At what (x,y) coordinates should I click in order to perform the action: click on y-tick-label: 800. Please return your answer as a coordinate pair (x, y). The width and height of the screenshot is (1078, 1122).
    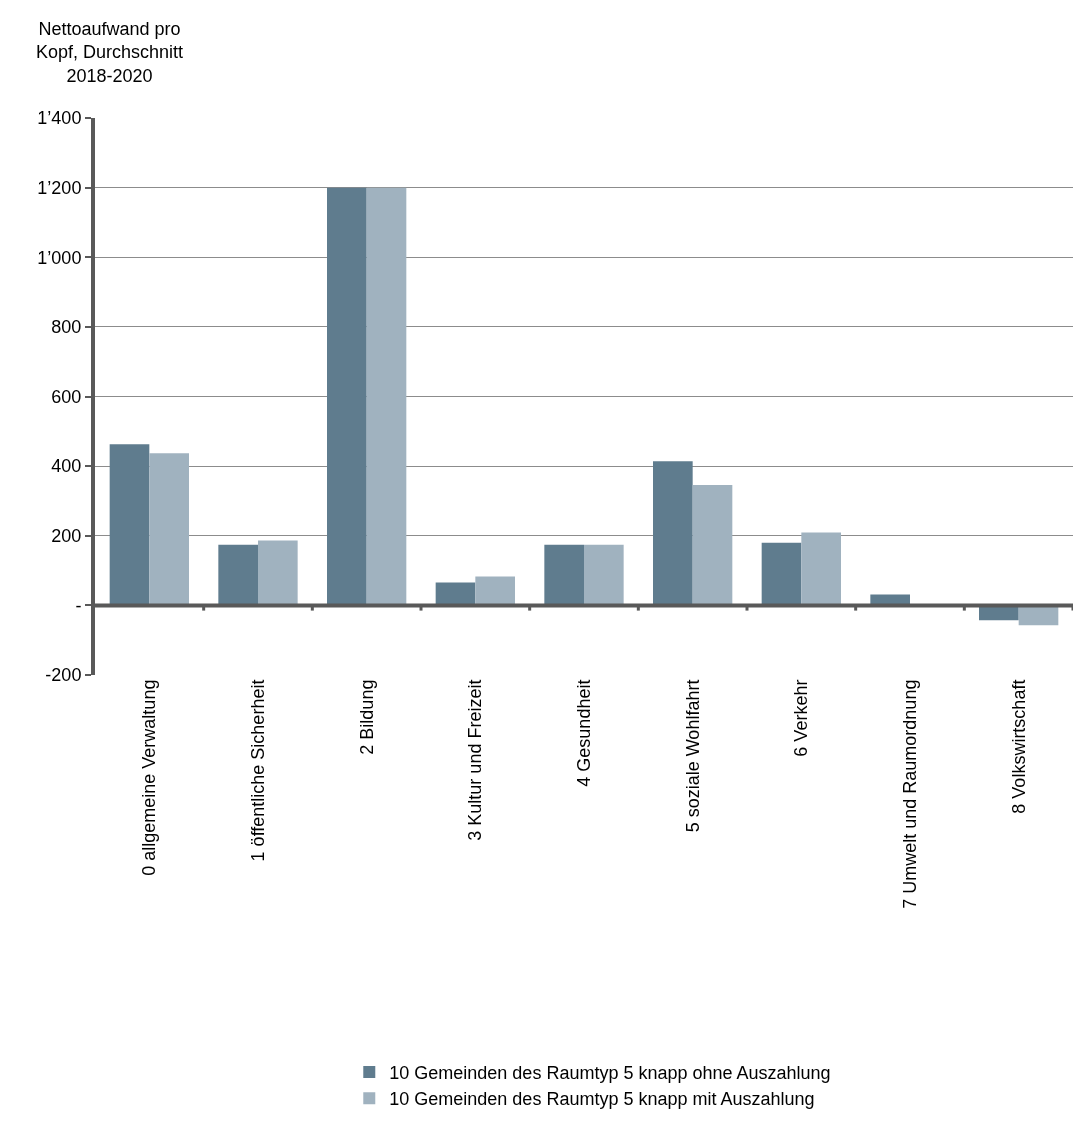
    Looking at the image, I should click on (66, 327).